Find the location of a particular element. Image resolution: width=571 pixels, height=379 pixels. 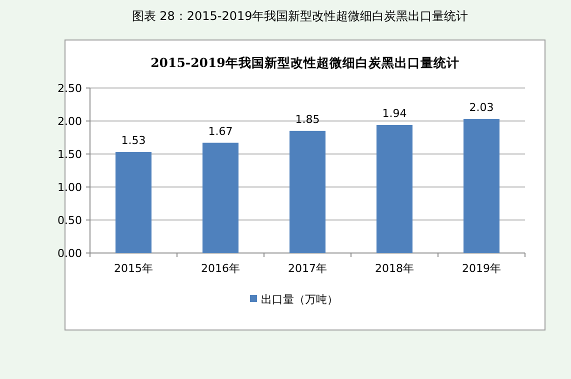

data-label: 1.53 is located at coordinates (133, 141).